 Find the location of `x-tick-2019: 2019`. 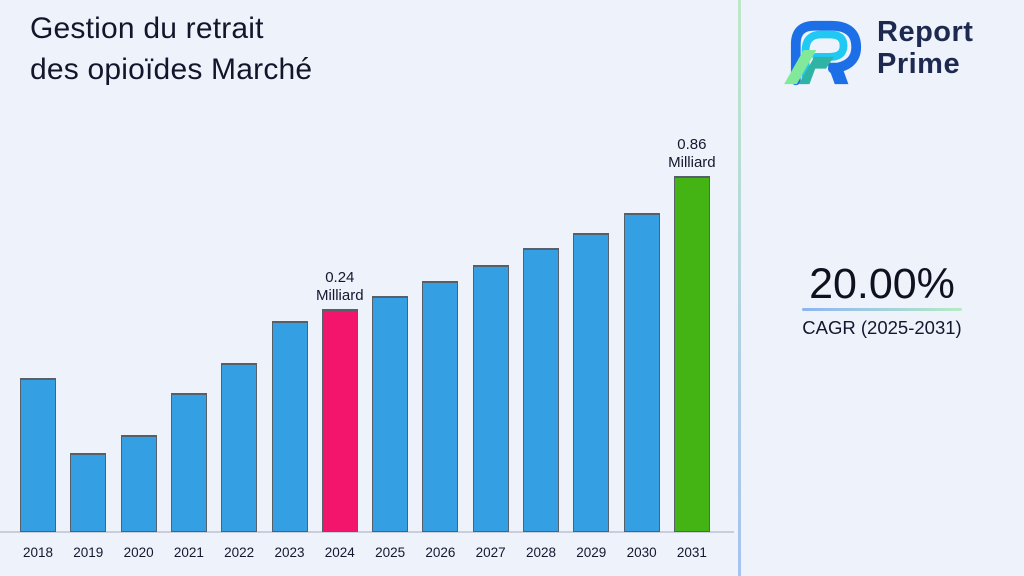

x-tick-2019: 2019 is located at coordinates (88, 552).